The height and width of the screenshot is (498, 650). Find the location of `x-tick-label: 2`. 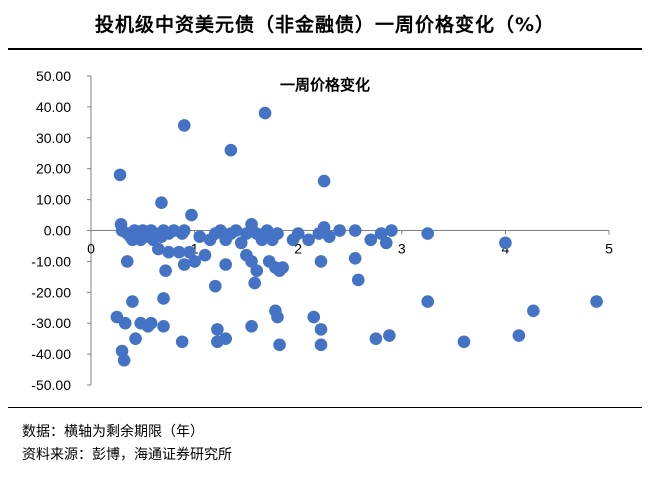

x-tick-label: 2 is located at coordinates (298, 249).